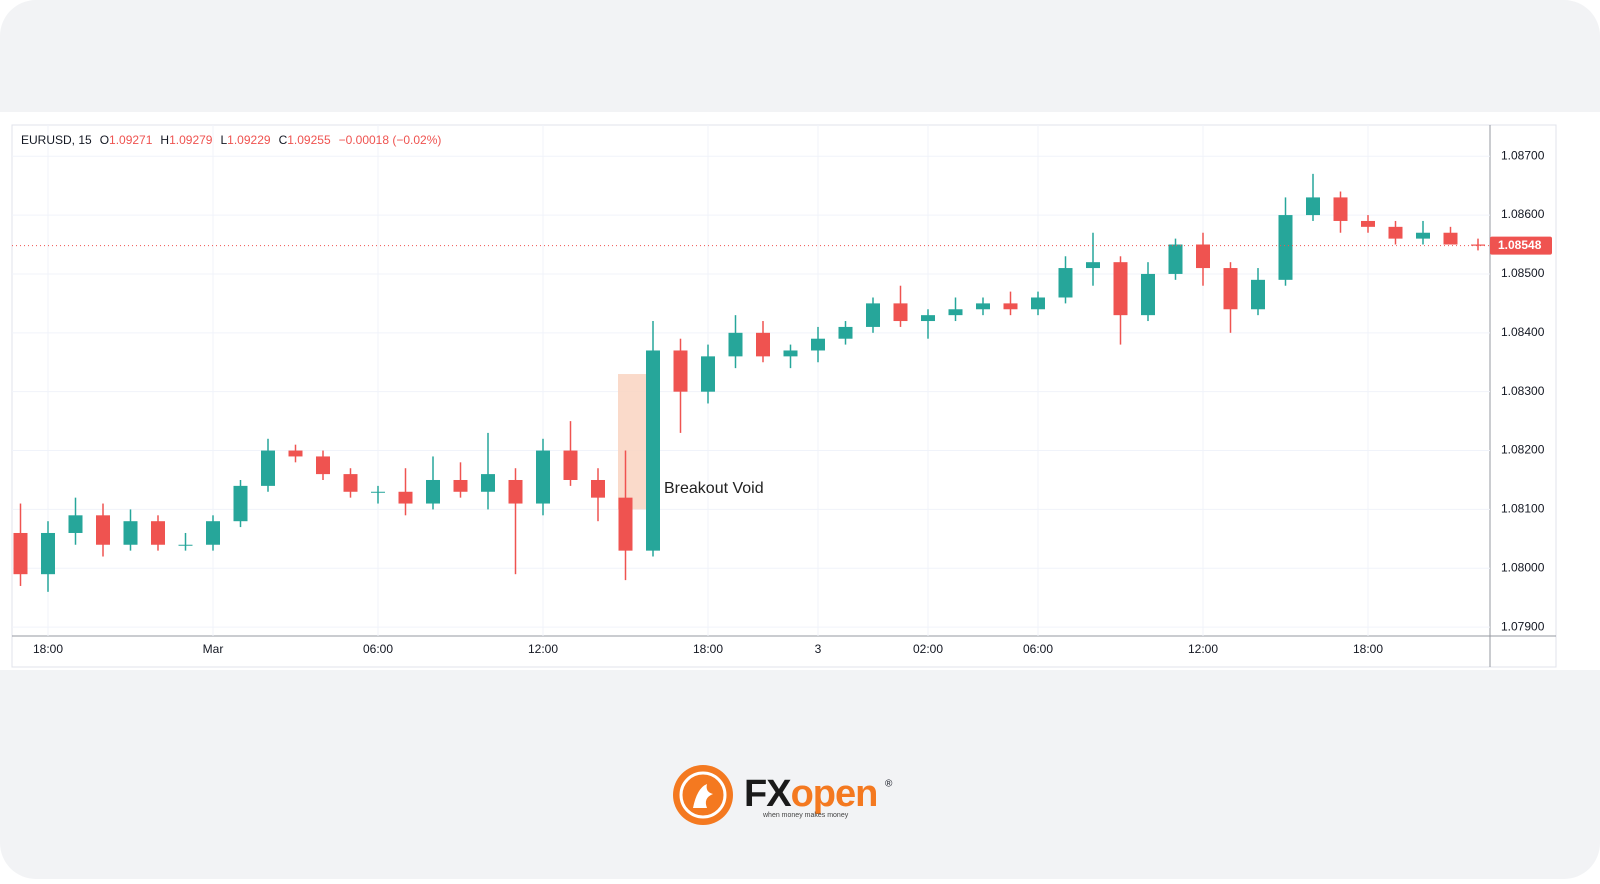  I want to click on brand-name: FXopen, so click(810, 794).